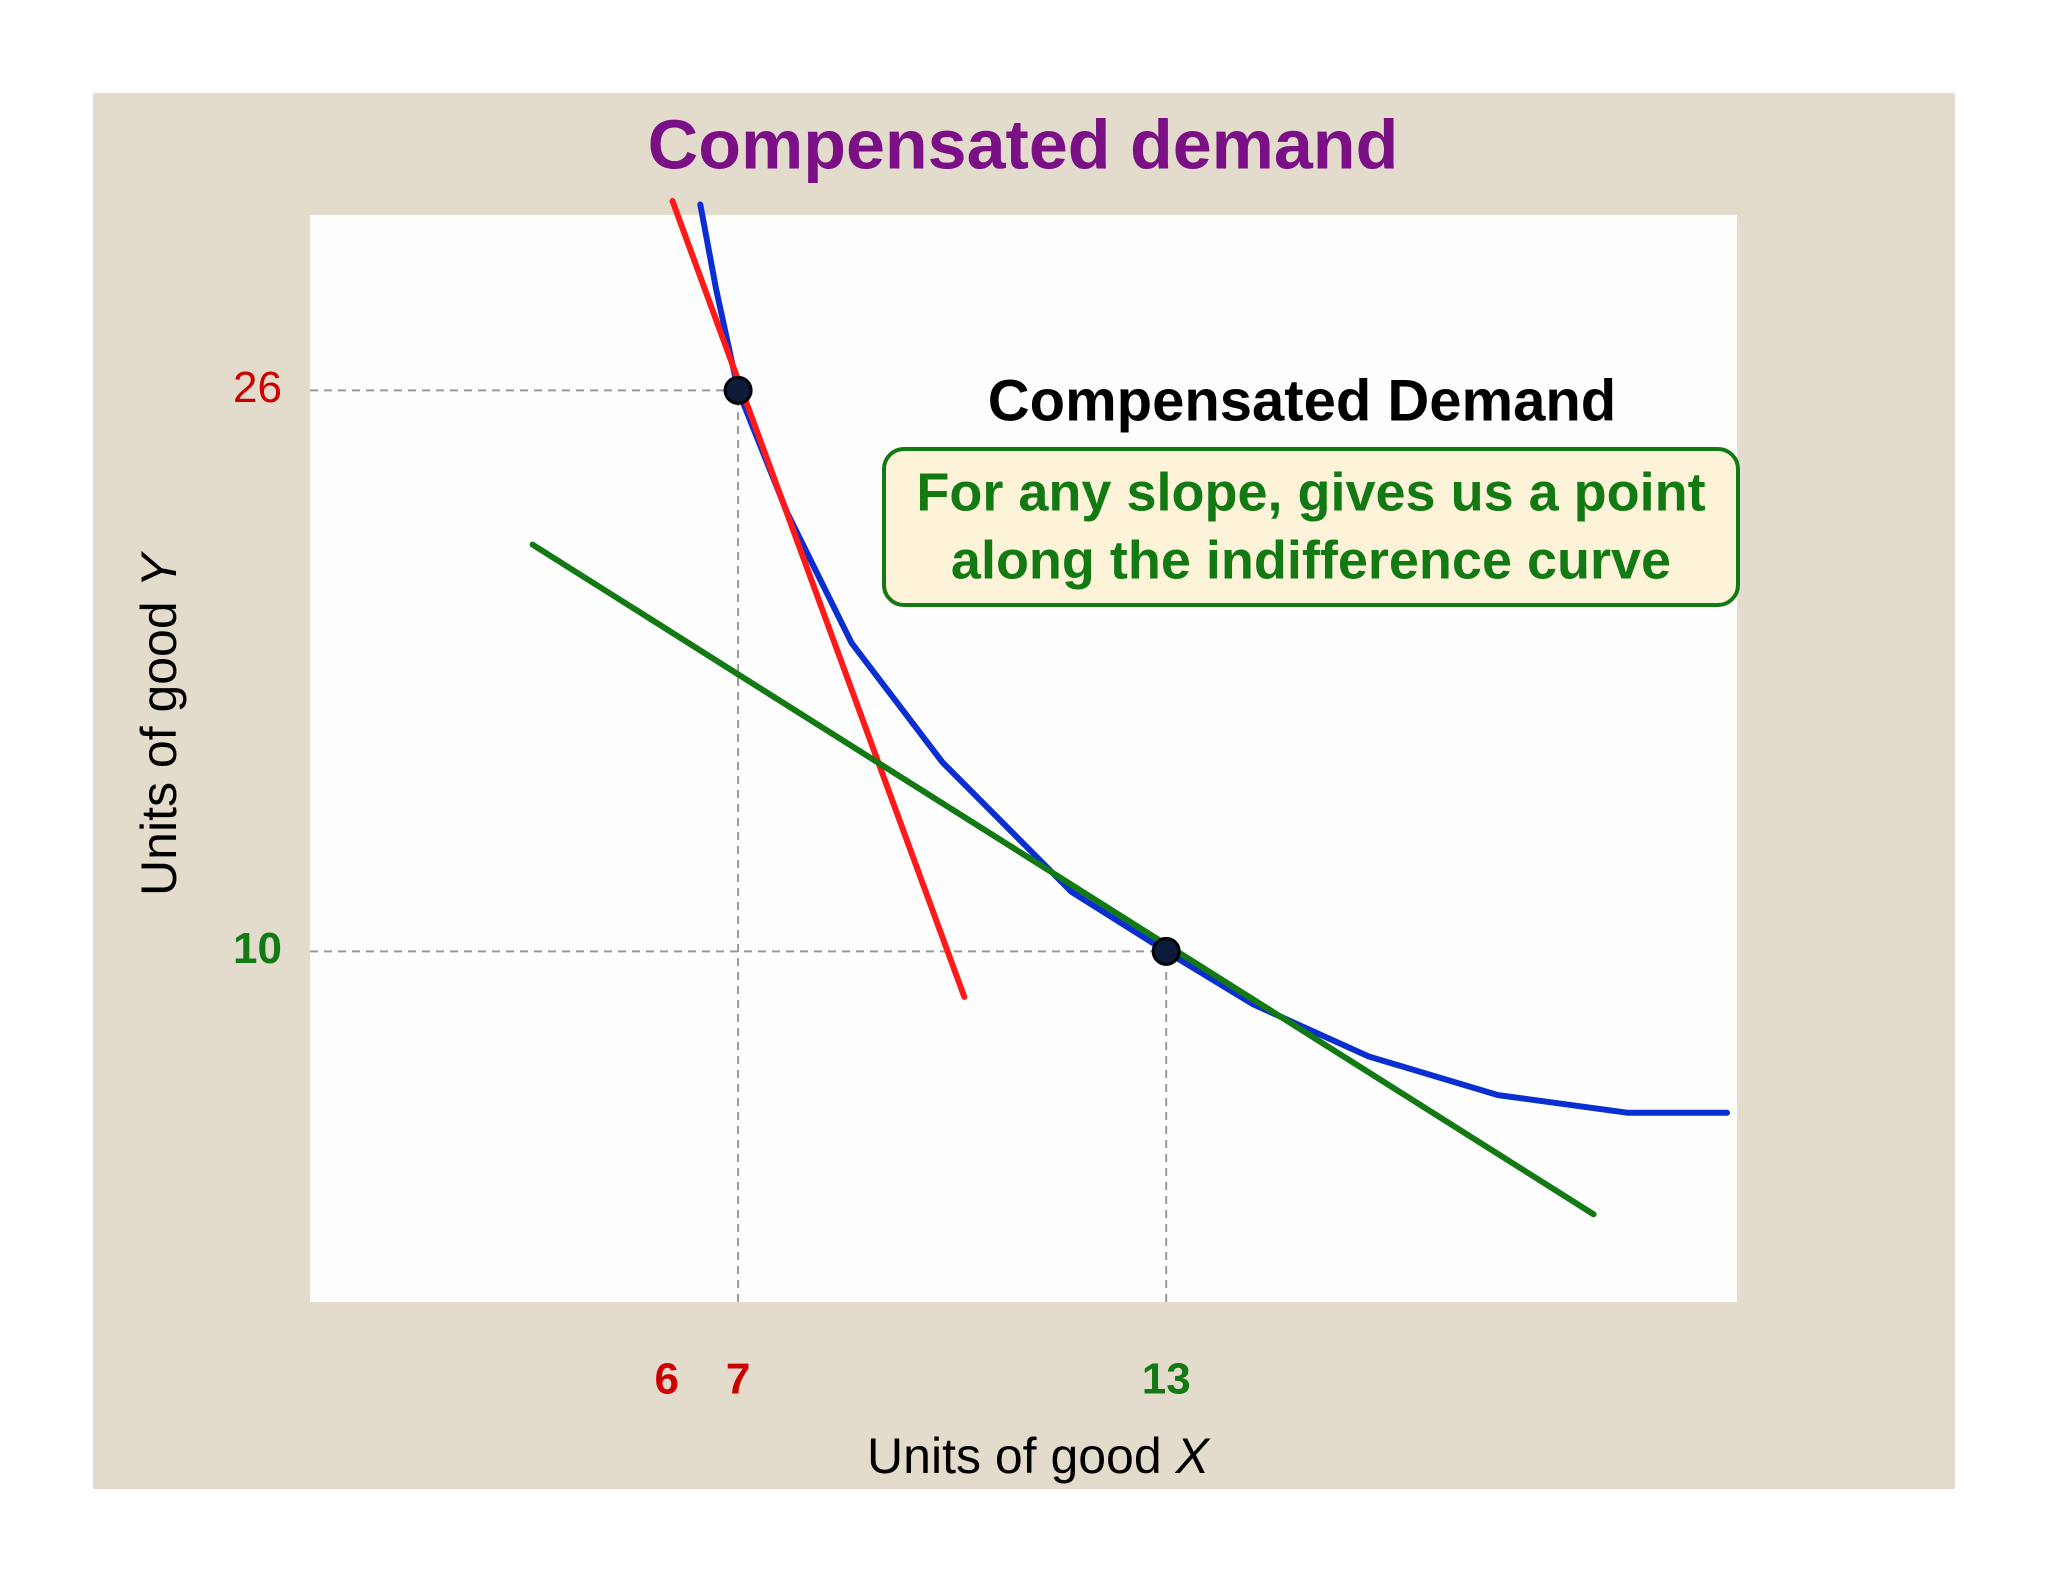  I want to click on y-axis-label-var: Y, so click(159, 568).